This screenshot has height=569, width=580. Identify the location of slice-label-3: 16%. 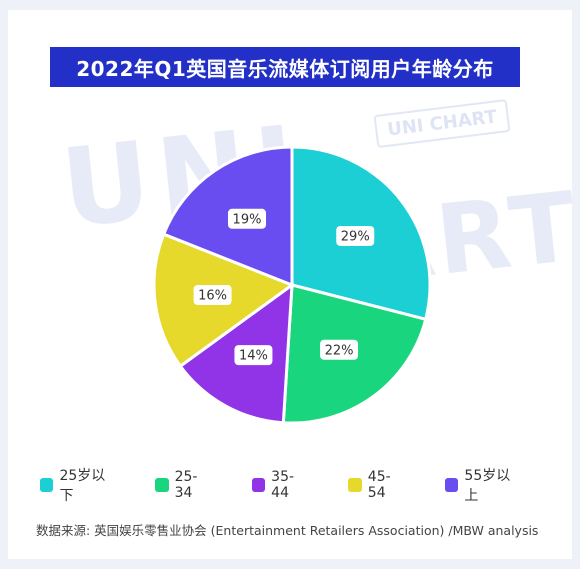
(212, 296).